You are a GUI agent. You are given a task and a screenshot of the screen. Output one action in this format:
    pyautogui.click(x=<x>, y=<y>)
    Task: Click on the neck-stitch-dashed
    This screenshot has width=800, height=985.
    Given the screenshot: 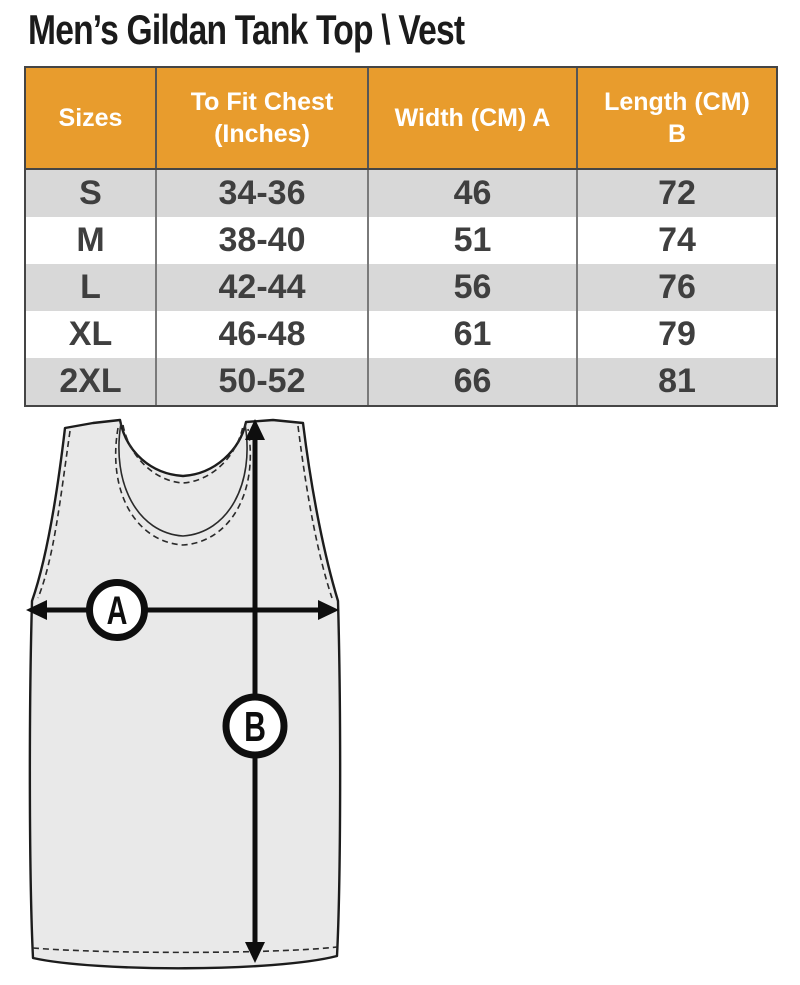 What is the action you would take?
    pyautogui.click(x=183, y=454)
    